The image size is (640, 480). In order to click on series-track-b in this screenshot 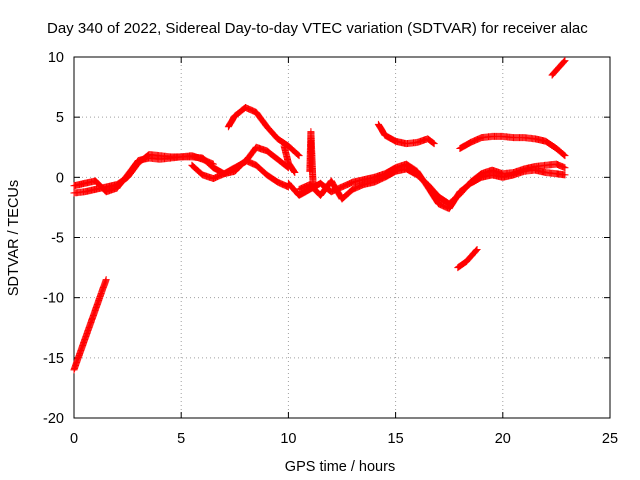, I will do `click(143, 174)`.